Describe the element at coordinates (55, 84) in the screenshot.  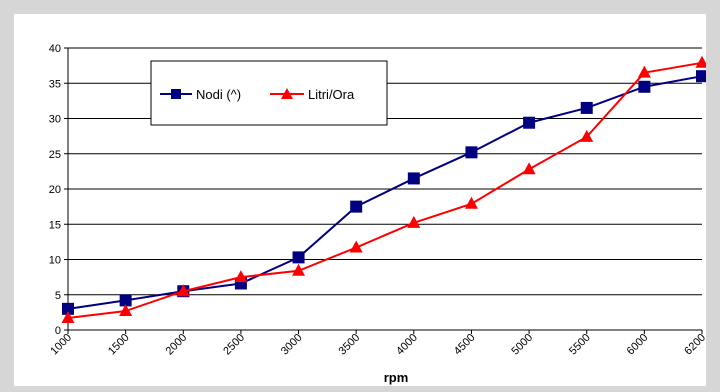
I see `y-tick-label: 35` at that location.